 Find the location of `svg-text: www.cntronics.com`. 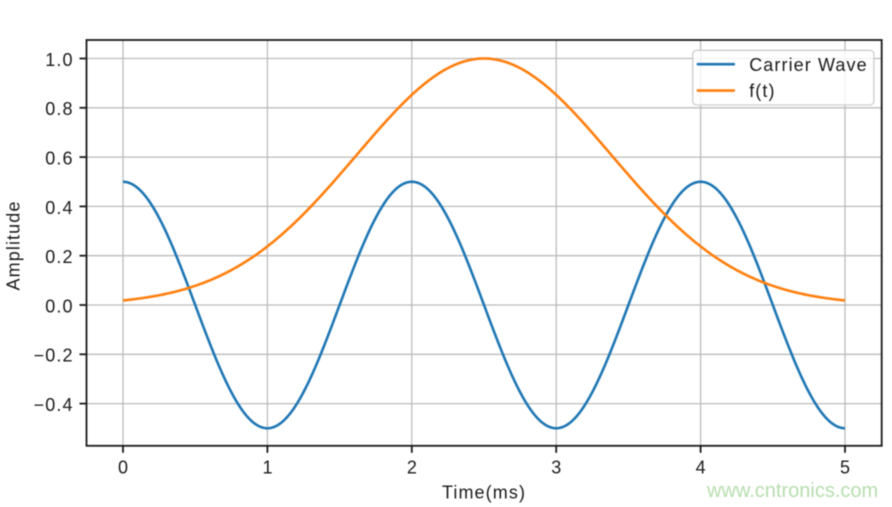

svg-text: www.cntronics.com is located at coordinates (792, 491).